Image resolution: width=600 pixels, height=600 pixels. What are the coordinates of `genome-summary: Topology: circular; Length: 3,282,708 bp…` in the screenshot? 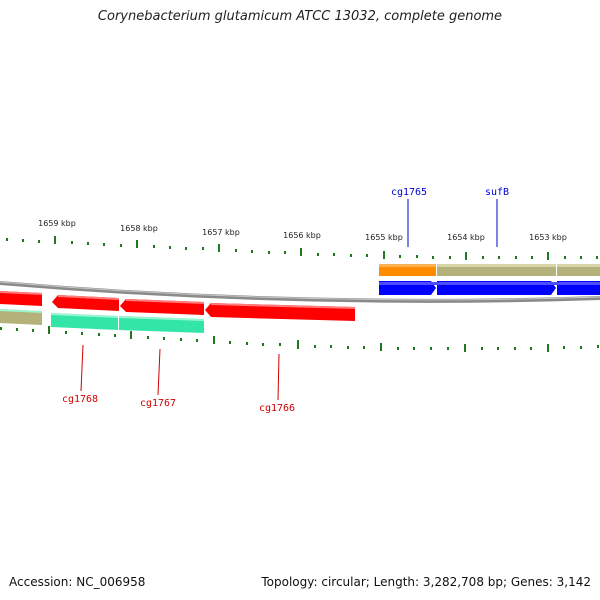 It's located at (426, 582).